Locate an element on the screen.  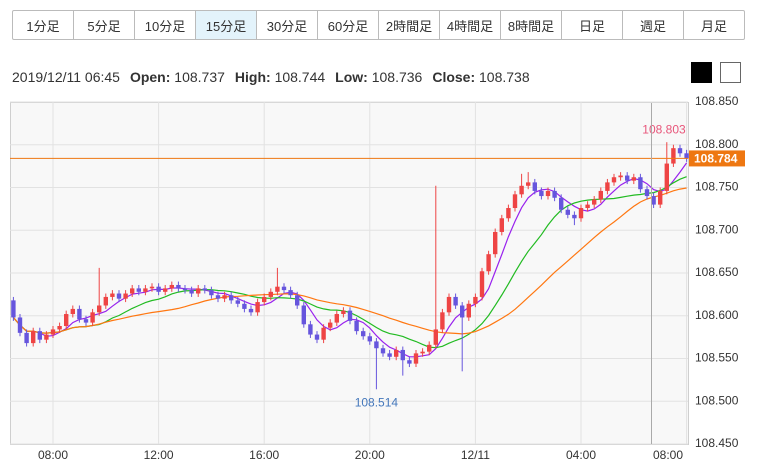
timeframe-tab: 1分足 is located at coordinates (43, 26).